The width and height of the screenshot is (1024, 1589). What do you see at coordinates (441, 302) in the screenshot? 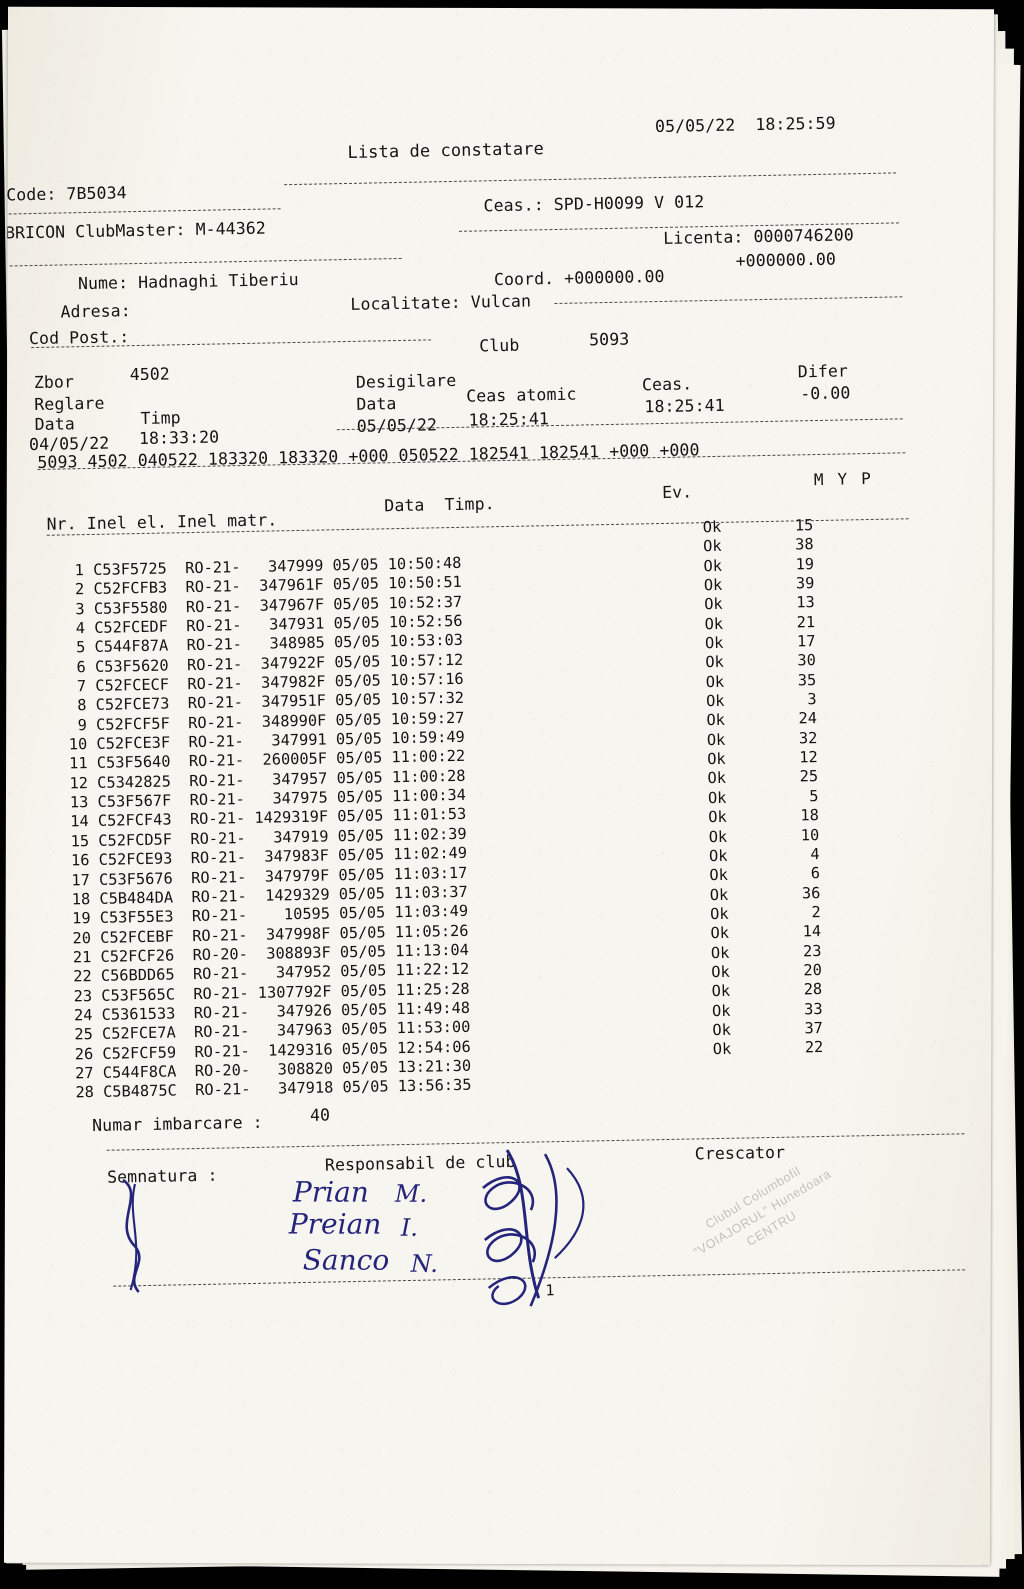
I see `localitate-label: Localitate: Vulcan` at bounding box center [441, 302].